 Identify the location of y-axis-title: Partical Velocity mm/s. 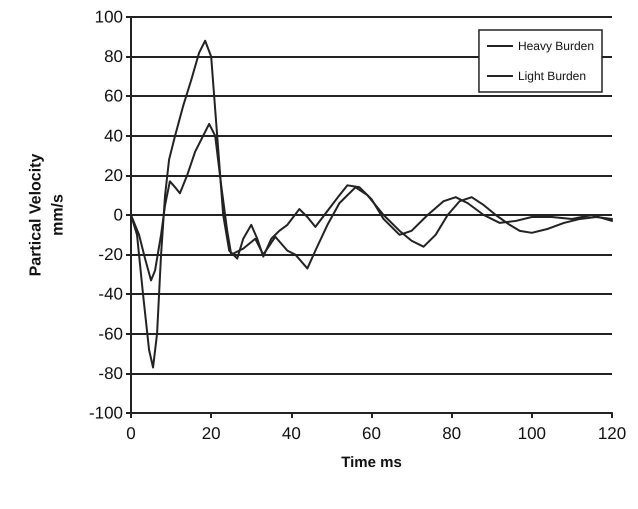
(47, 215).